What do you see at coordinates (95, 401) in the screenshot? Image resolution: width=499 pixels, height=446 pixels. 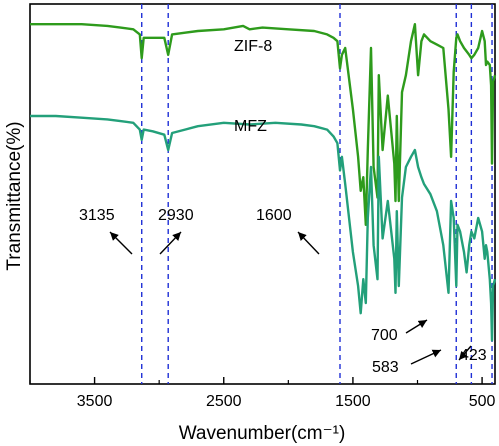 I see `x-tick-label-3500: 3500` at bounding box center [95, 401].